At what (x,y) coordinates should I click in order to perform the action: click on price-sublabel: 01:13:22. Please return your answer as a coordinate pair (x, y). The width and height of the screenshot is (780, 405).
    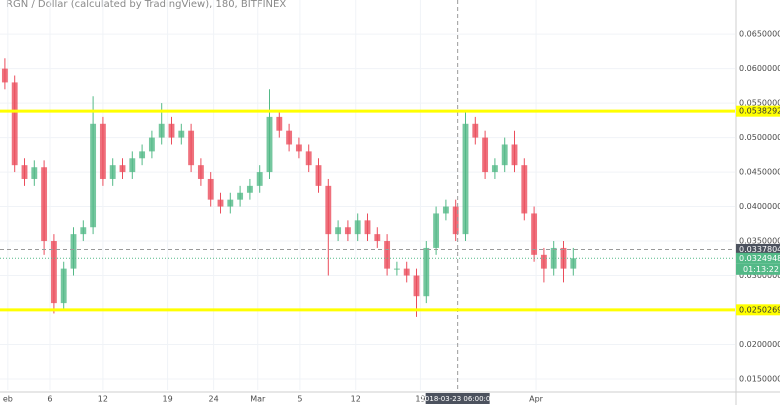
    Looking at the image, I should click on (761, 269).